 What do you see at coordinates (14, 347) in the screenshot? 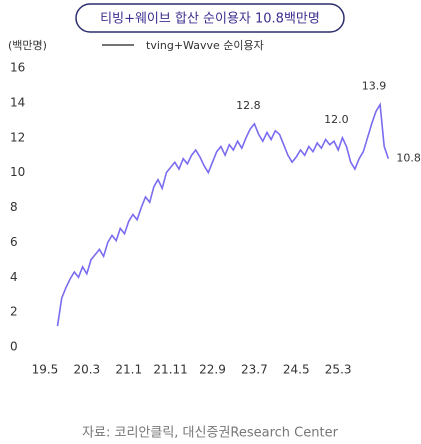
I see `y-tick-label: 0` at bounding box center [14, 347].